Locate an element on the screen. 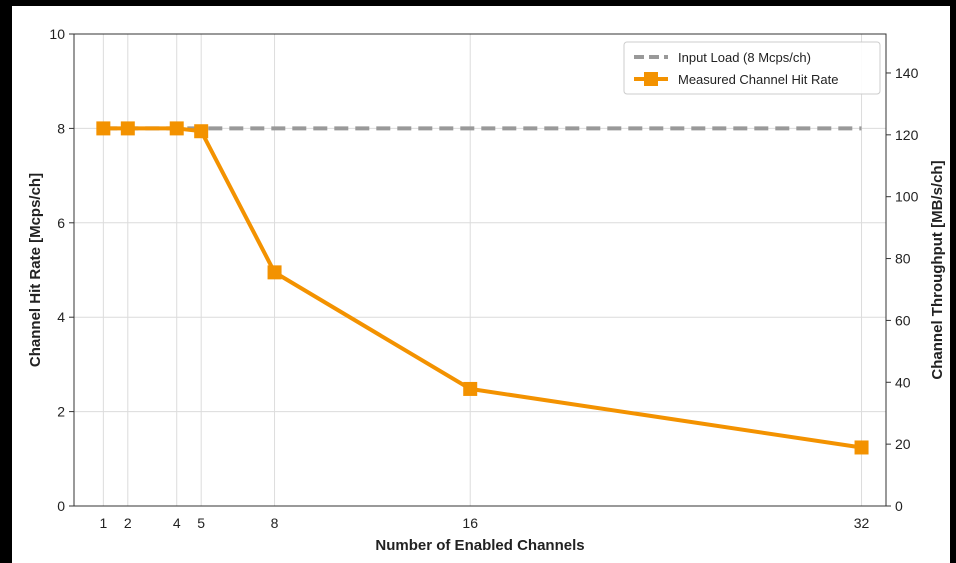 Image resolution: width=956 pixels, height=563 pixels. x-tick-label-8: 8 is located at coordinates (275, 523).